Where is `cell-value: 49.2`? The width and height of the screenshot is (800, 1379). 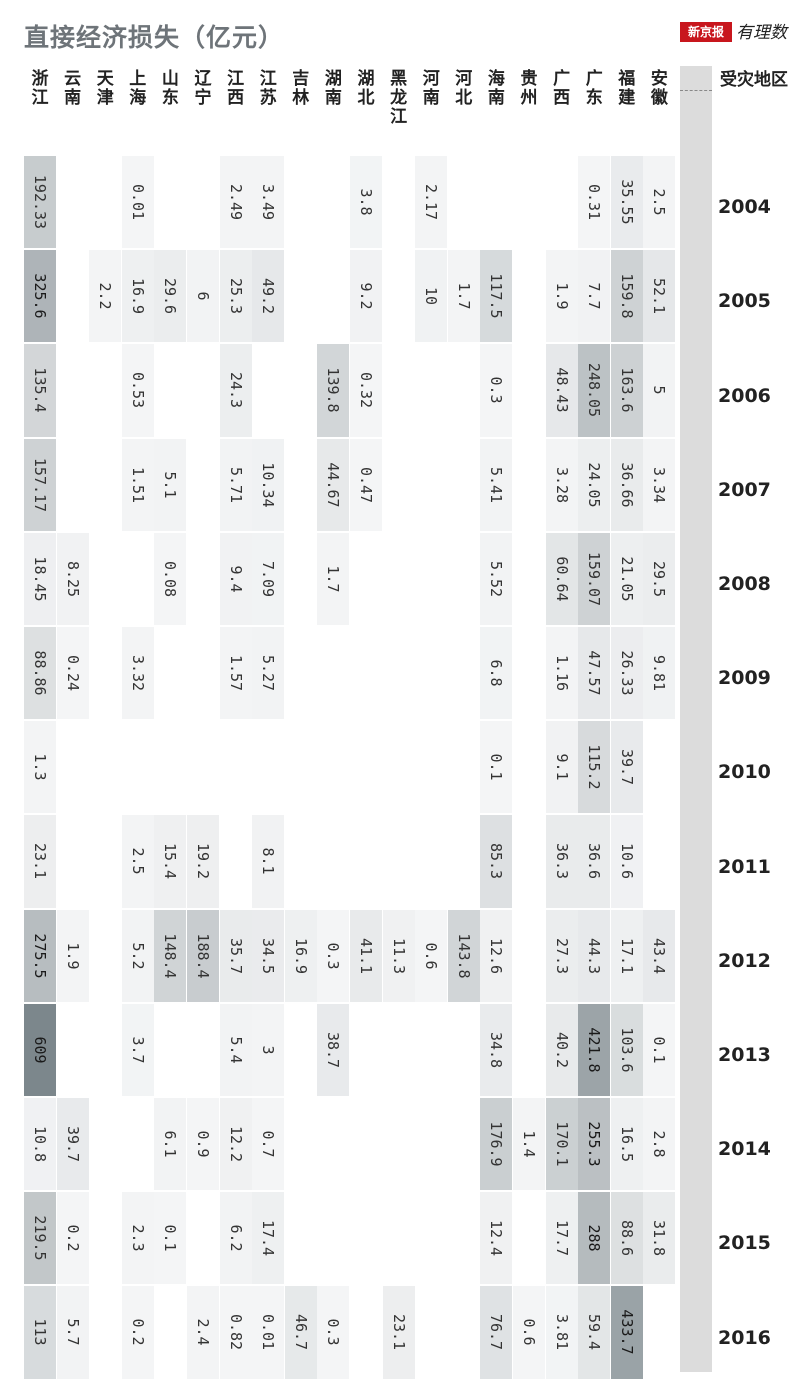
cell-value: 49.2 is located at coordinates (268, 296).